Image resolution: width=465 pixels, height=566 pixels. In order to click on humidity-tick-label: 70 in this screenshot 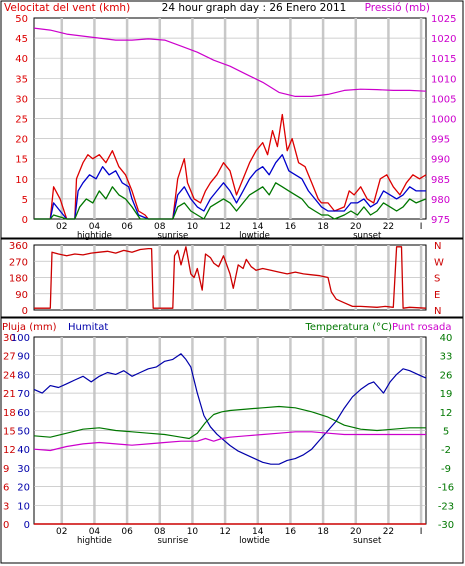, I will do `click(23, 394)`.